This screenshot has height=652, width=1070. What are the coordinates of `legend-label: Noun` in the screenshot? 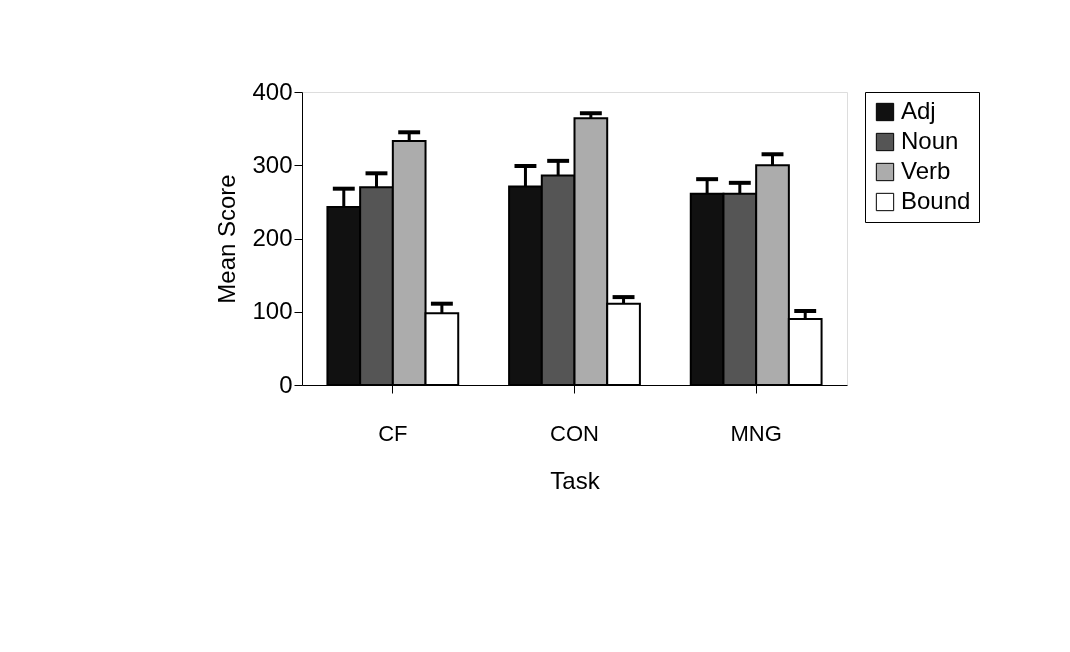 It's located at (930, 140).